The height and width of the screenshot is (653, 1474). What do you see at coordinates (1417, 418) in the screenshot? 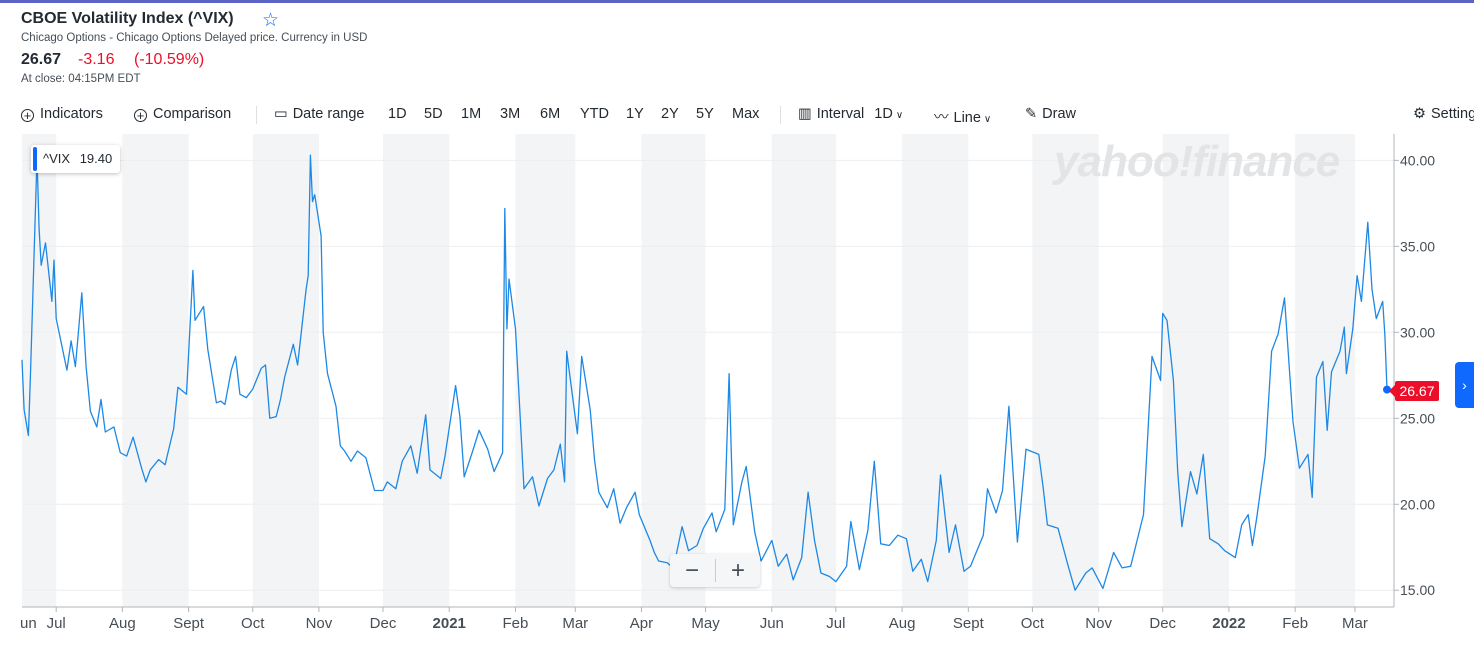
I see `y-tick-label: 25.00` at bounding box center [1417, 418].